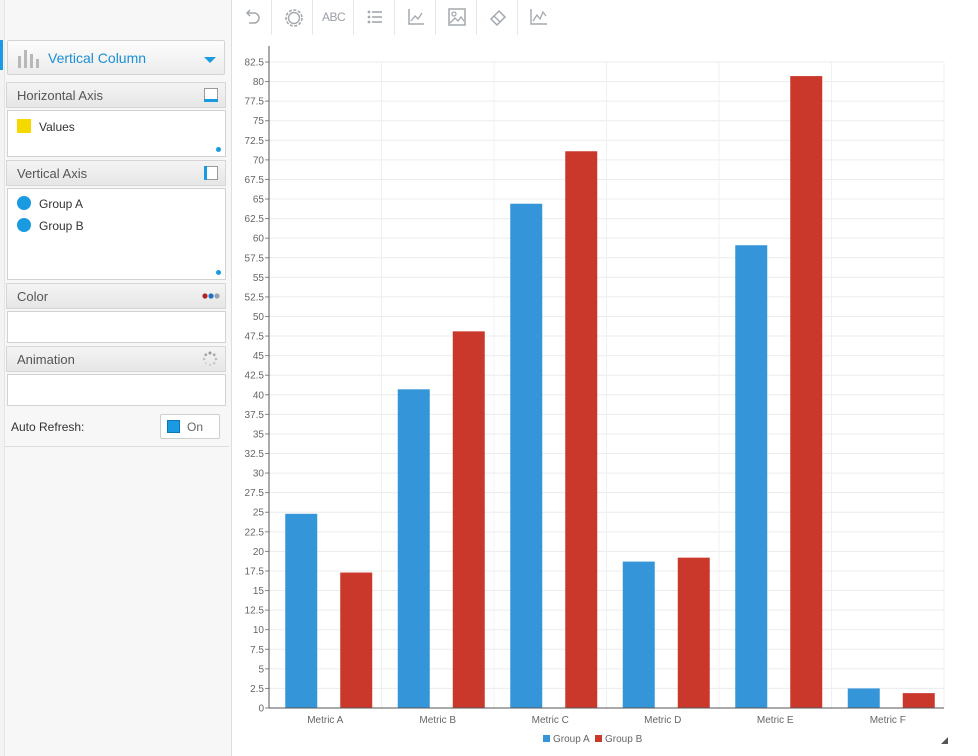  What do you see at coordinates (97, 58) in the screenshot?
I see `chart-type-label: Vertical Column` at bounding box center [97, 58].